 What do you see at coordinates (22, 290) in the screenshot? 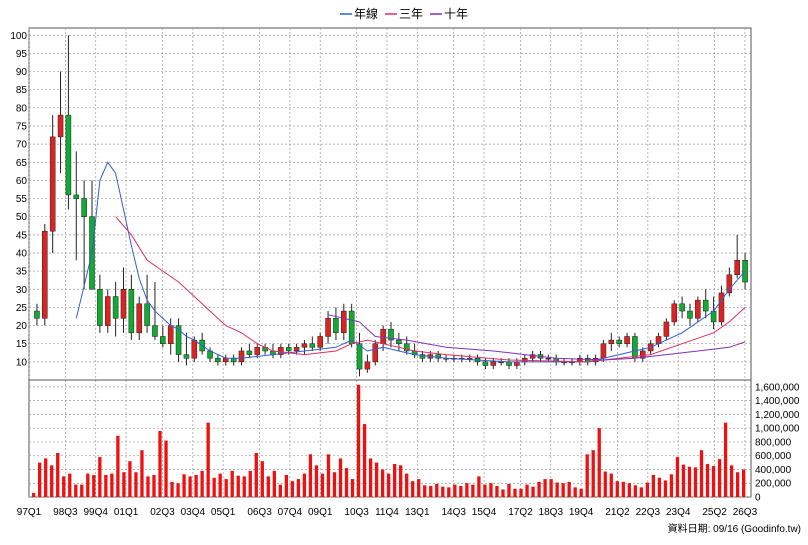
I see `price-tick-label: 30` at bounding box center [22, 290].